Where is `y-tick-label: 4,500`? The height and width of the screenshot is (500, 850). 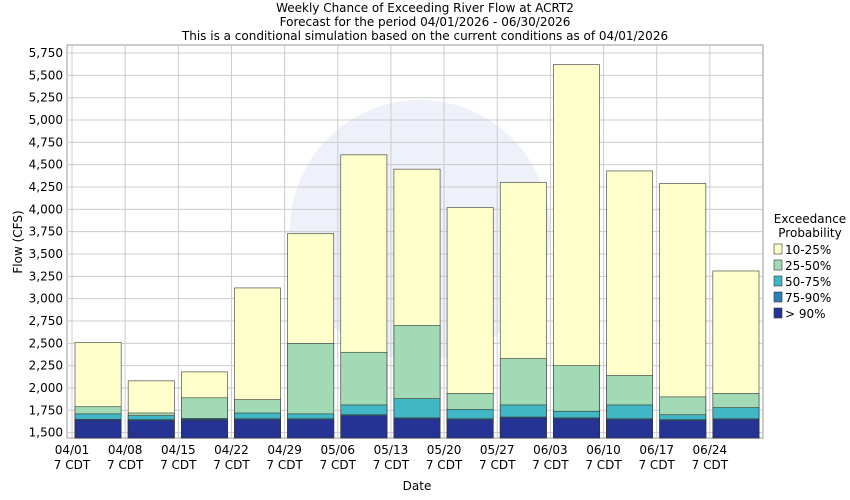
y-tick-label: 4,500 is located at coordinates (46, 165).